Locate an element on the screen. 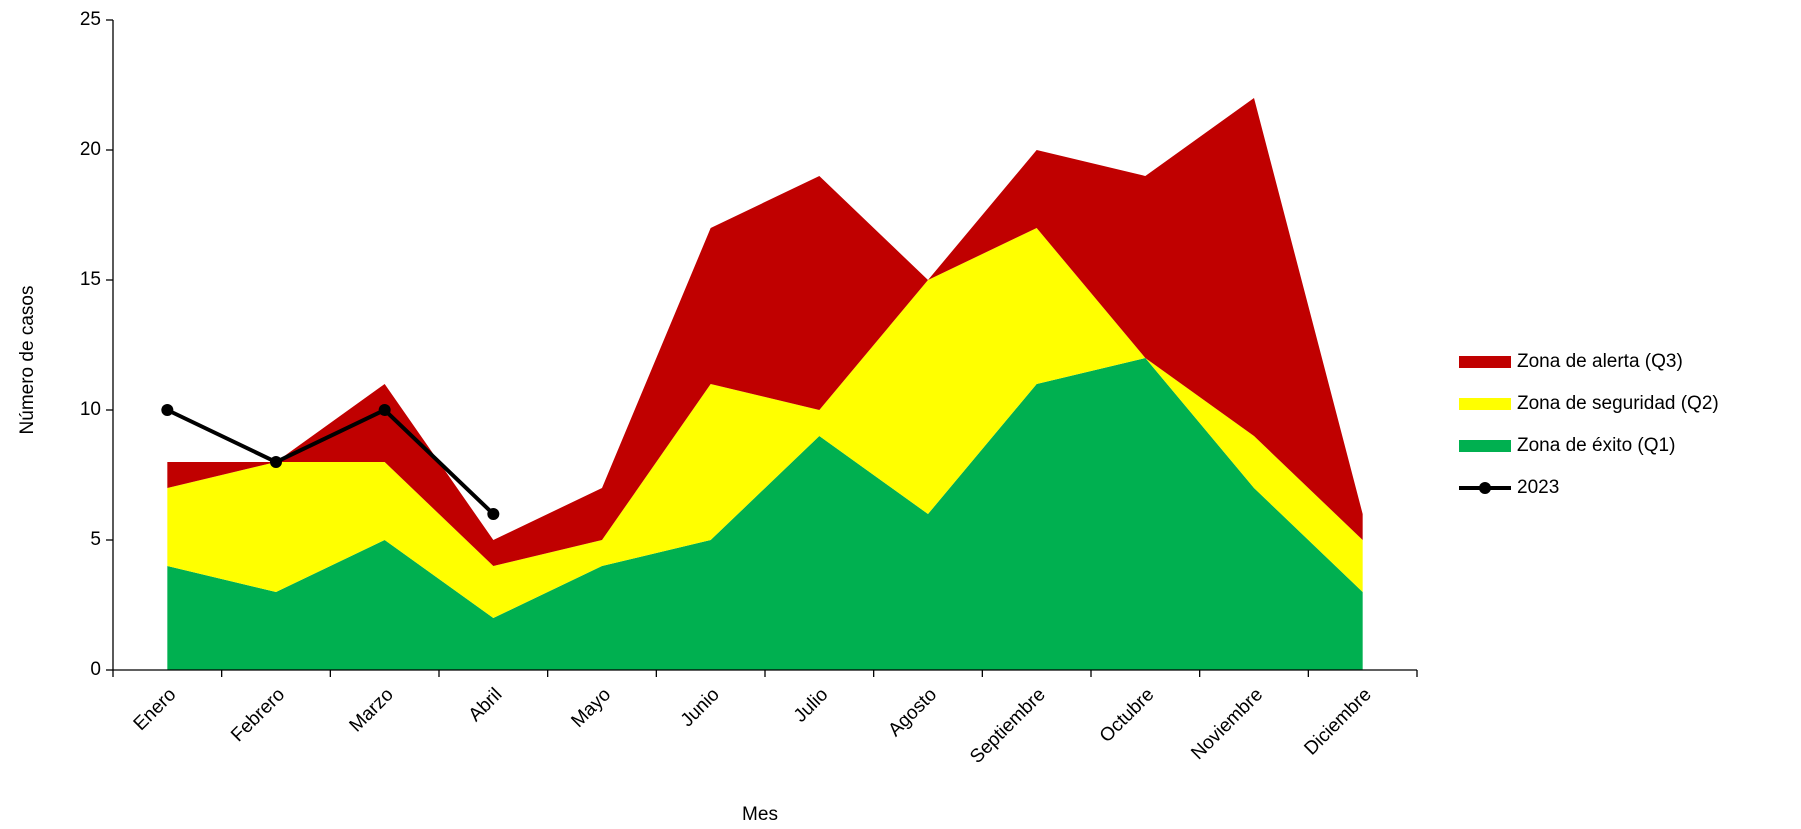 This screenshot has width=1801, height=829. x-tick-label: Junio is located at coordinates (700, 707).